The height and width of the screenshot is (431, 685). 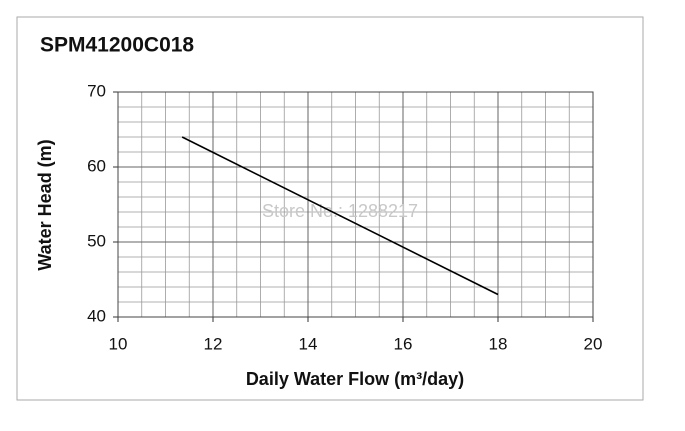 What do you see at coordinates (340, 211) in the screenshot?
I see `watermark: Store No.: 1288217` at bounding box center [340, 211].